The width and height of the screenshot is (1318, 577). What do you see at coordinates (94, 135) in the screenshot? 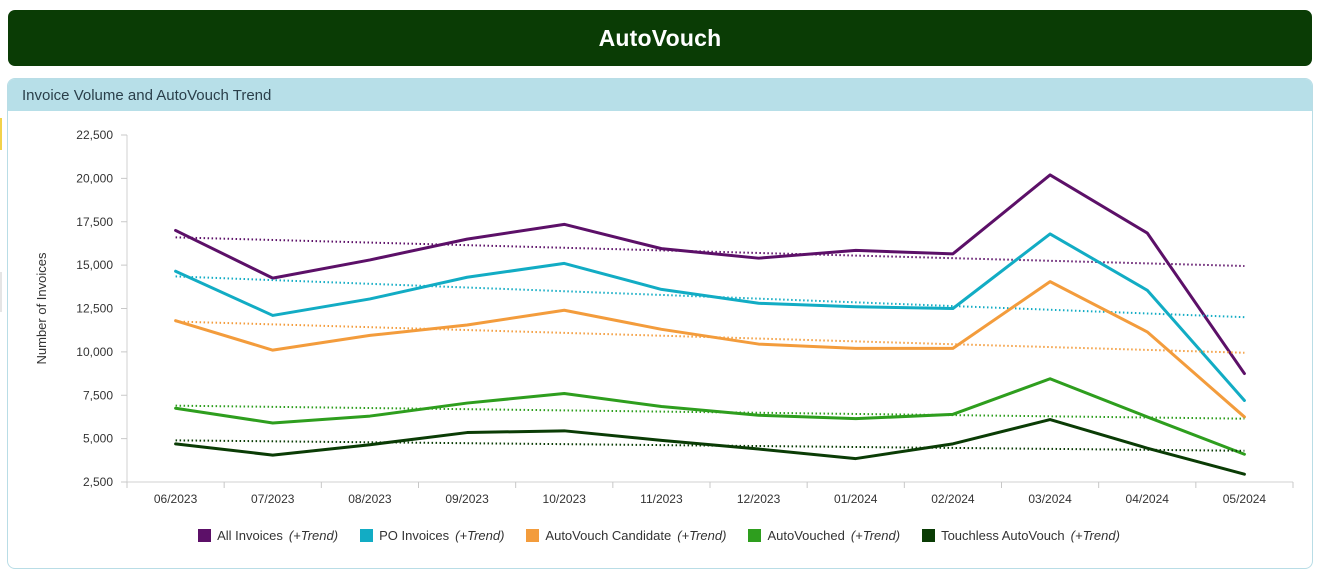
I see `y-tick-label: 22,500` at bounding box center [94, 135].